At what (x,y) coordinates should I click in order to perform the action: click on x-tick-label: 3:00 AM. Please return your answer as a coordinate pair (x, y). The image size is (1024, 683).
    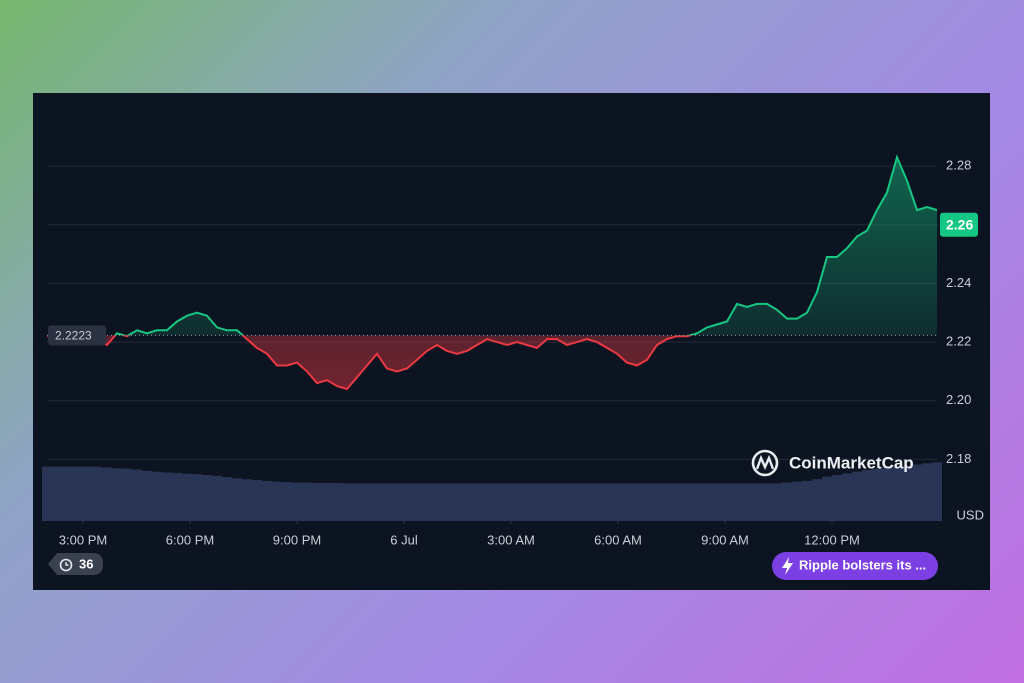
    Looking at the image, I should click on (511, 539).